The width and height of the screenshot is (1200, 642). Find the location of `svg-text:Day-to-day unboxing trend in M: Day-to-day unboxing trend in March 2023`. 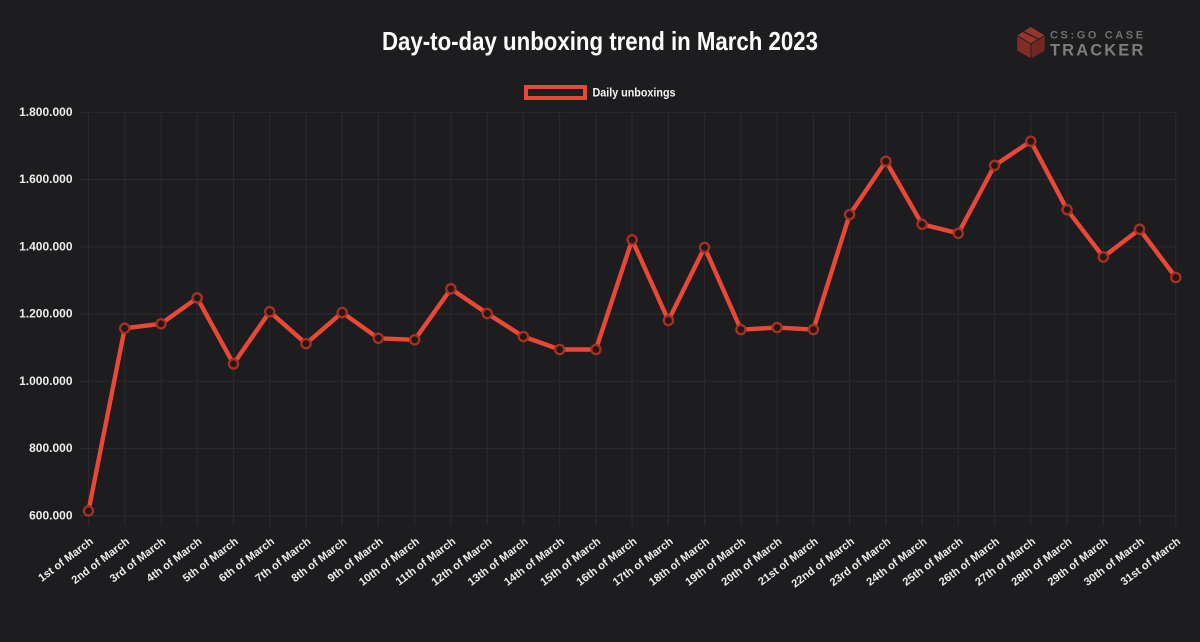

svg-text:Day-to-day unboxing trend in M: Day-to-day unboxing trend in March 2023 is located at coordinates (600, 41).